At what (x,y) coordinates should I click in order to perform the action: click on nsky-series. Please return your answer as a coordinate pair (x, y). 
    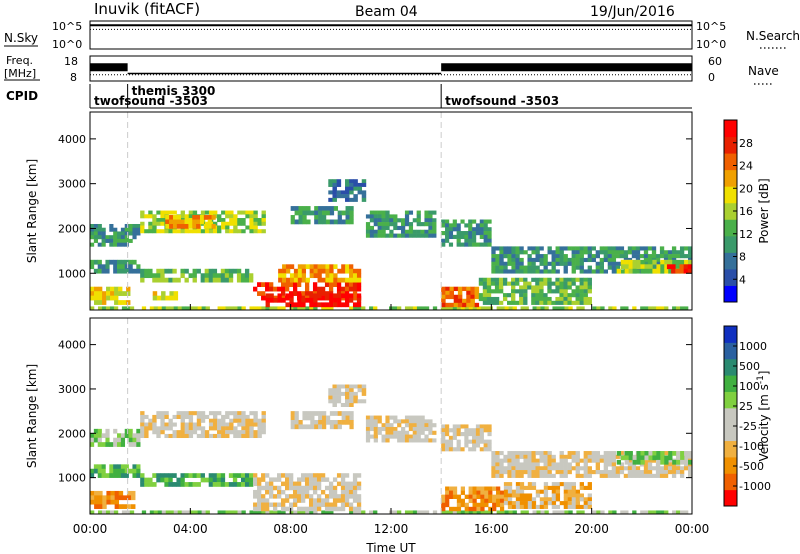
    Looking at the image, I should click on (391, 27).